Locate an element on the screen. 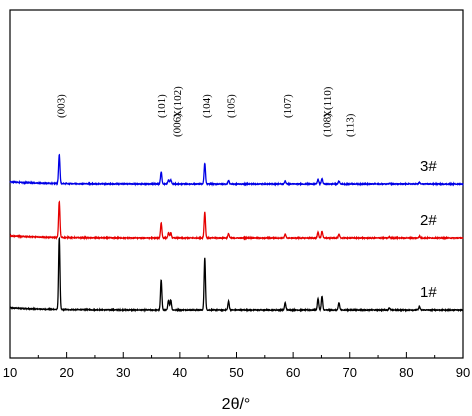 Image resolution: width=472 pixels, height=416 pixels. peak-label-7: (107) is located at coordinates (288, 106).